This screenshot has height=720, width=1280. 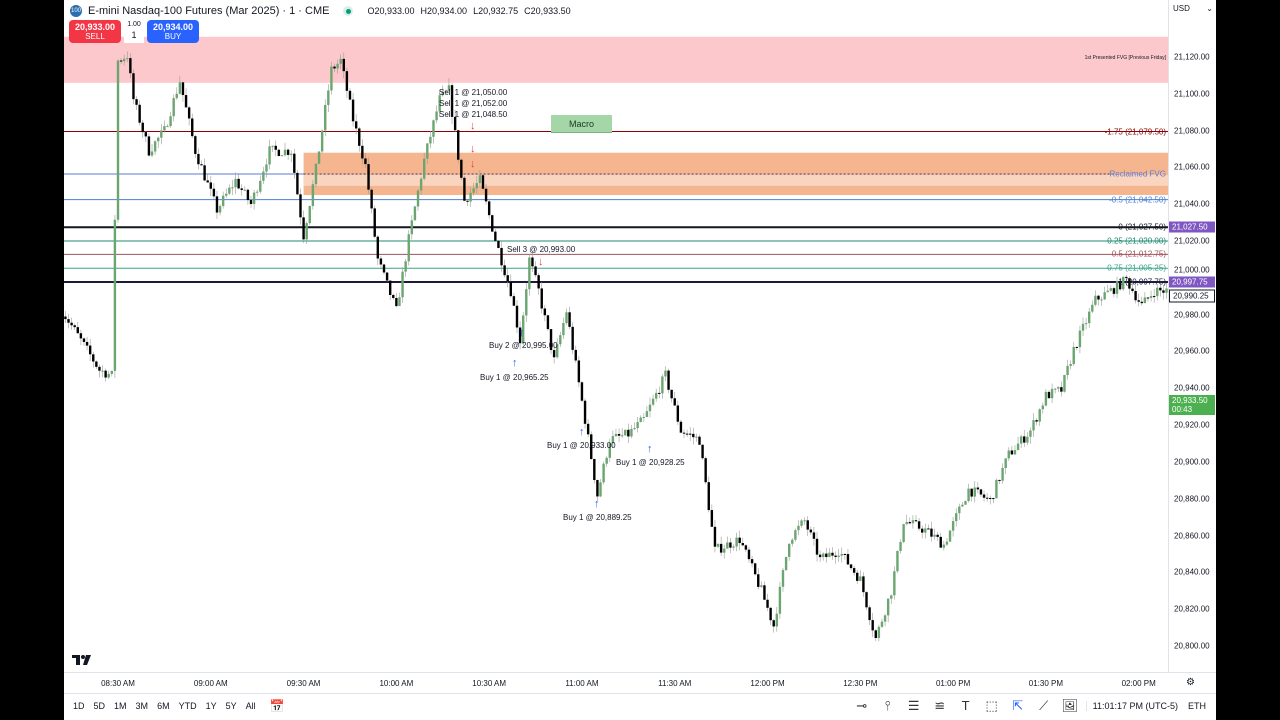 I want to click on time-label: 11:00 AM, so click(x=582, y=683).